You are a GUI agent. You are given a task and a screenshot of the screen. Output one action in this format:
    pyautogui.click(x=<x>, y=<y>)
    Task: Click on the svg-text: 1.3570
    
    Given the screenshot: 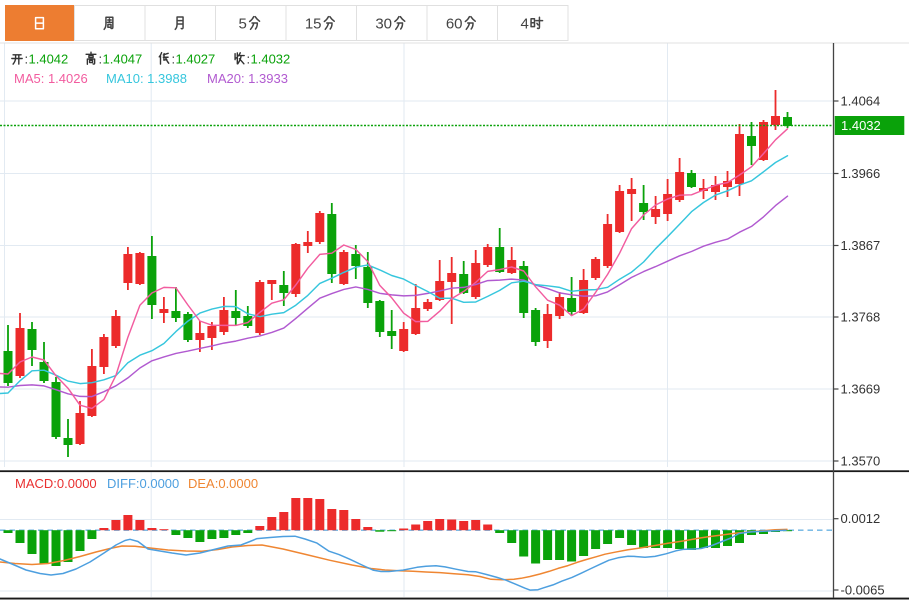 What is the action you would take?
    pyautogui.click(x=861, y=460)
    